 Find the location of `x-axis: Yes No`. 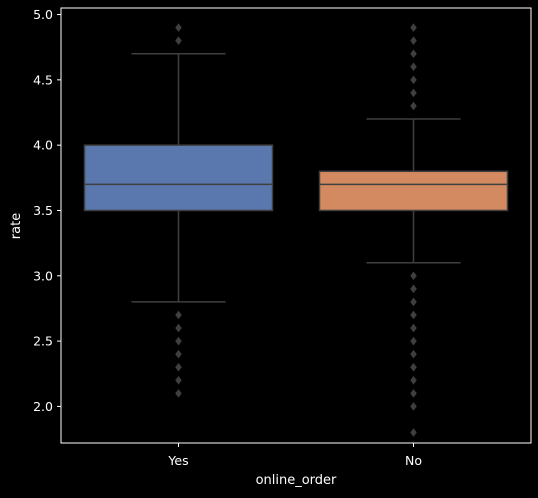

x-axis: Yes No is located at coordinates (294, 455).